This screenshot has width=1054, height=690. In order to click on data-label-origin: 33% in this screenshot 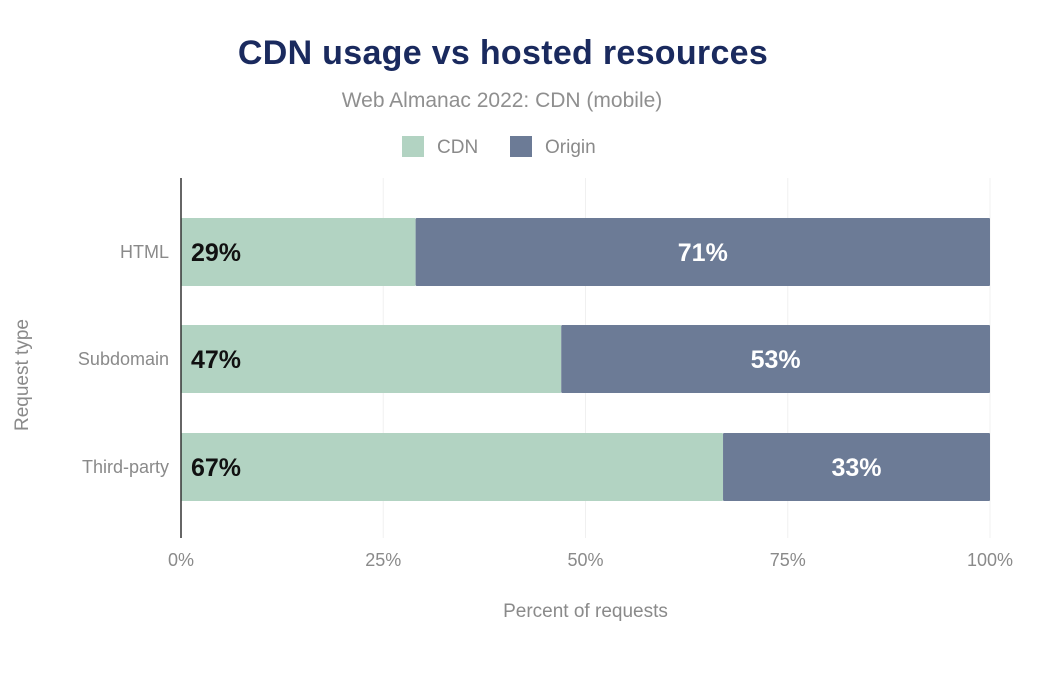, I will do `click(856, 468)`.